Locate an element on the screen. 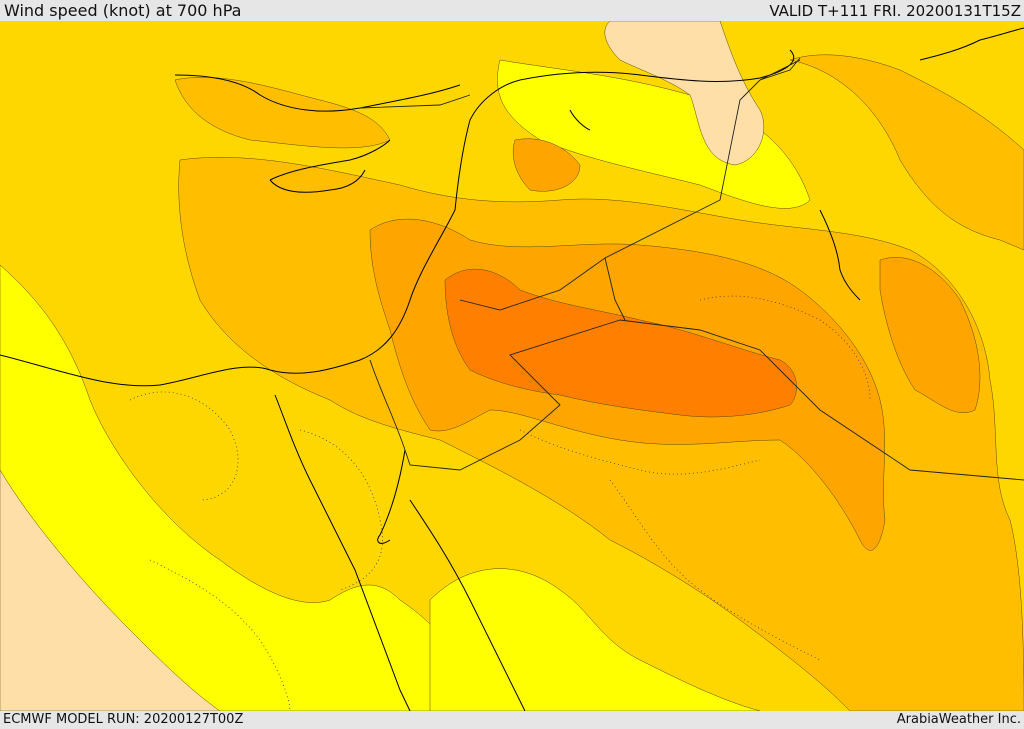  credit-text: ArabiaWeather Inc. is located at coordinates (958, 719).